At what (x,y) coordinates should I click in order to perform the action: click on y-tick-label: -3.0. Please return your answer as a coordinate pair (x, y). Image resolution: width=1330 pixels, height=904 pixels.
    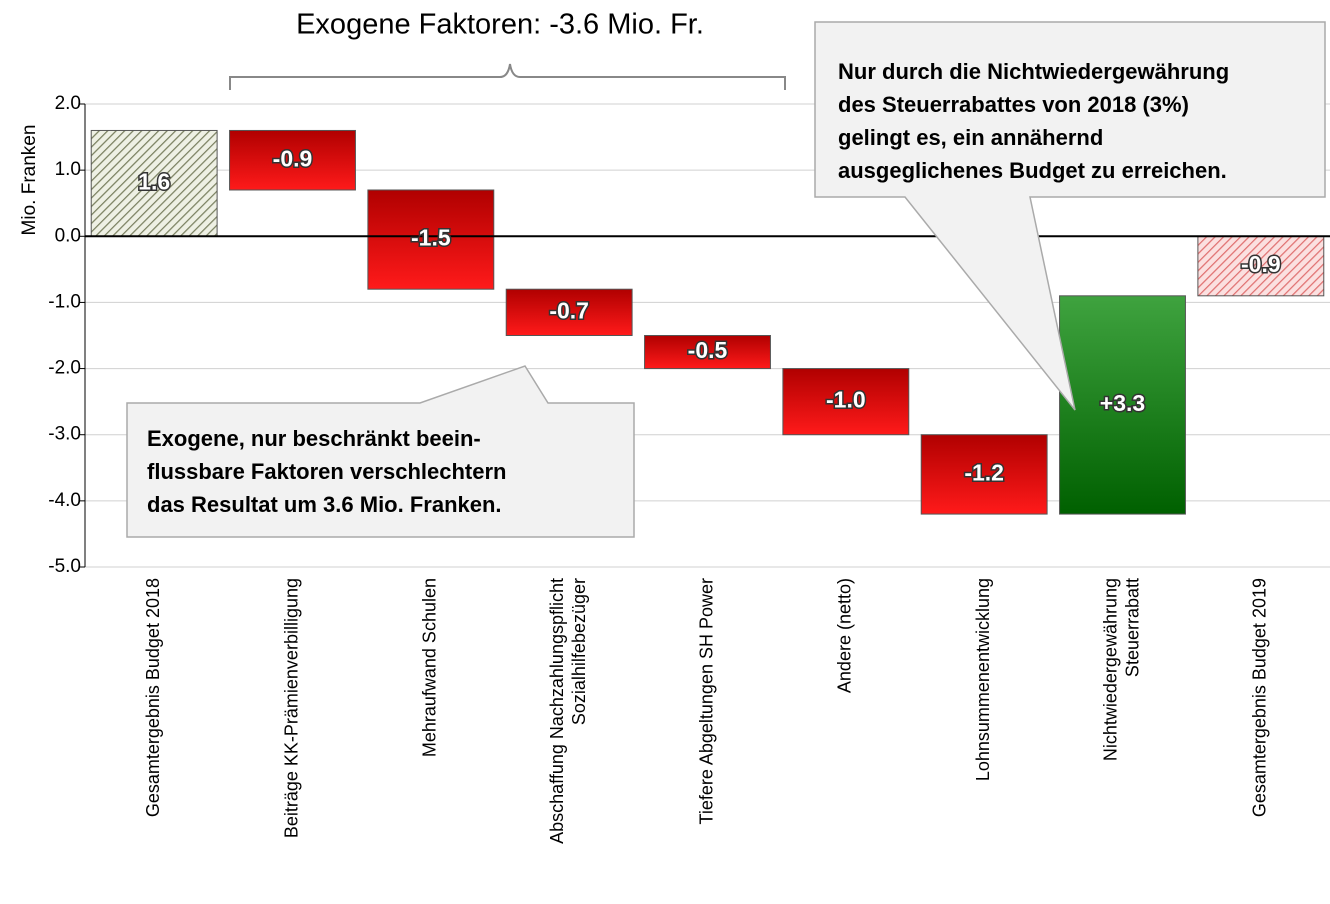
    Looking at the image, I should click on (64, 434).